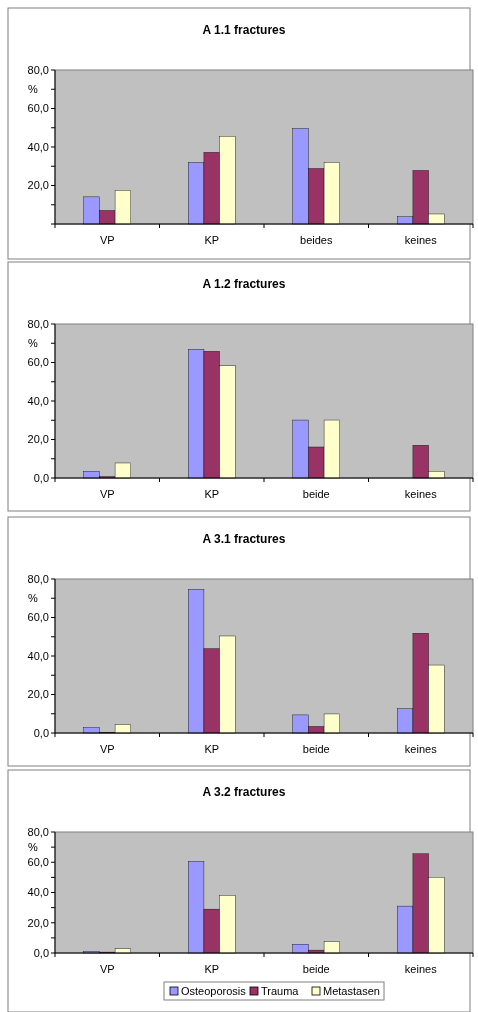 Image resolution: width=478 pixels, height=1012 pixels. What do you see at coordinates (316, 240) in the screenshot?
I see `x-tick-label: beides` at bounding box center [316, 240].